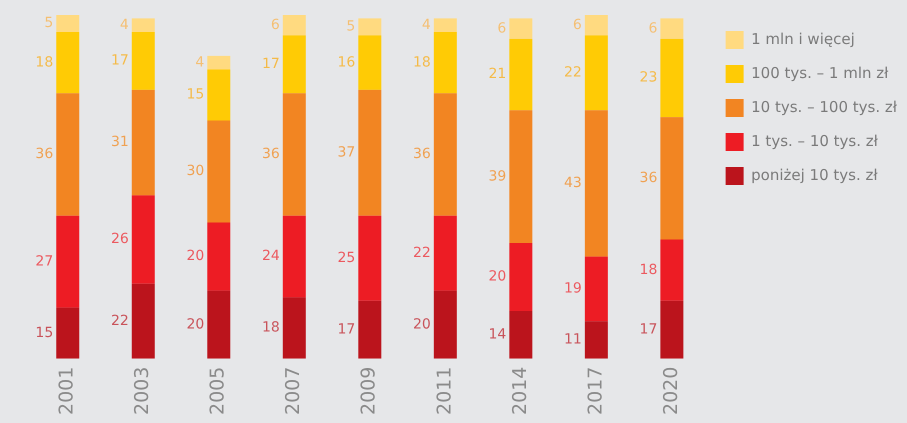 The height and width of the screenshot is (423, 907). Describe the element at coordinates (293, 391) in the screenshot. I see `x-tick-label: 2007` at that location.